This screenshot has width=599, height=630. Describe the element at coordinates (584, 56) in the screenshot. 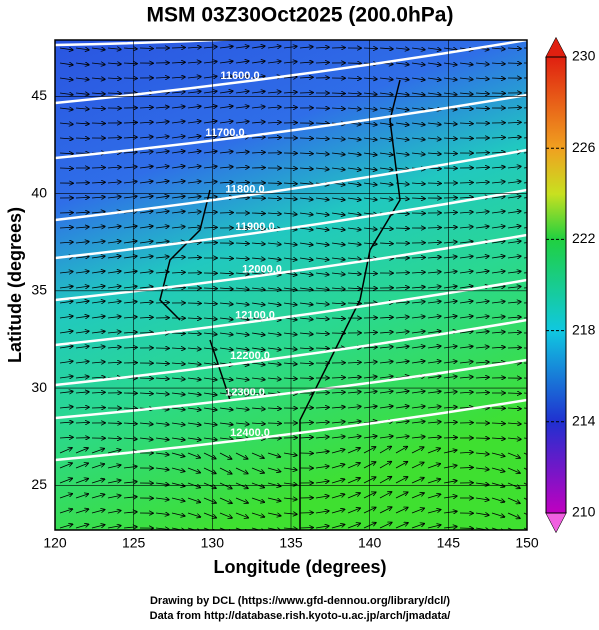

I see `colorbar-label: 230` at that location.